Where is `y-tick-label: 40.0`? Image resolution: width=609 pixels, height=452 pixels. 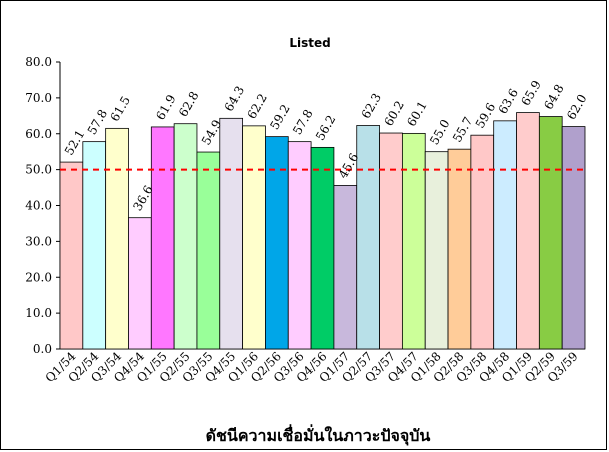
y-tick-label: 40.0 is located at coordinates (38, 206).